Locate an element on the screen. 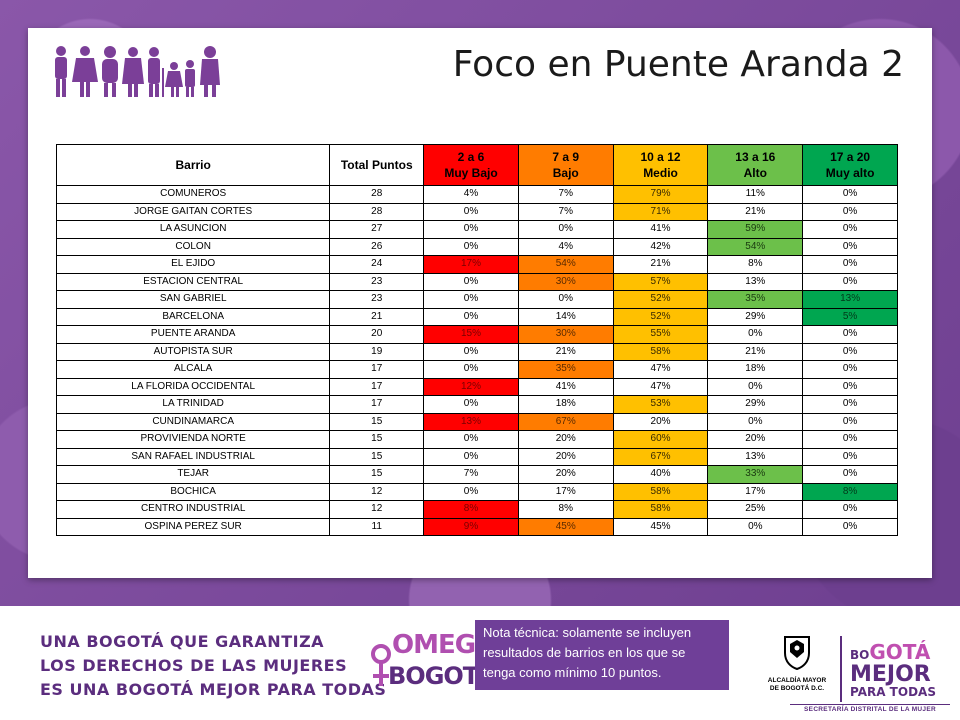  header-range: 2 a 6 is located at coordinates (471, 157).